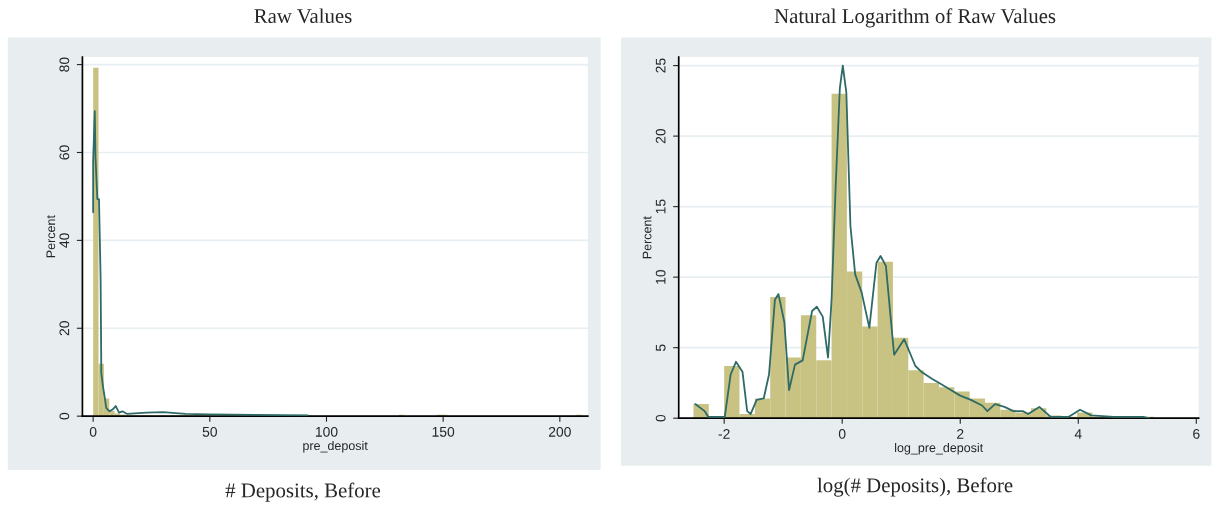 The width and height of the screenshot is (1212, 510). Describe the element at coordinates (1078, 434) in the screenshot. I see `x-tick-label: 4` at that location.